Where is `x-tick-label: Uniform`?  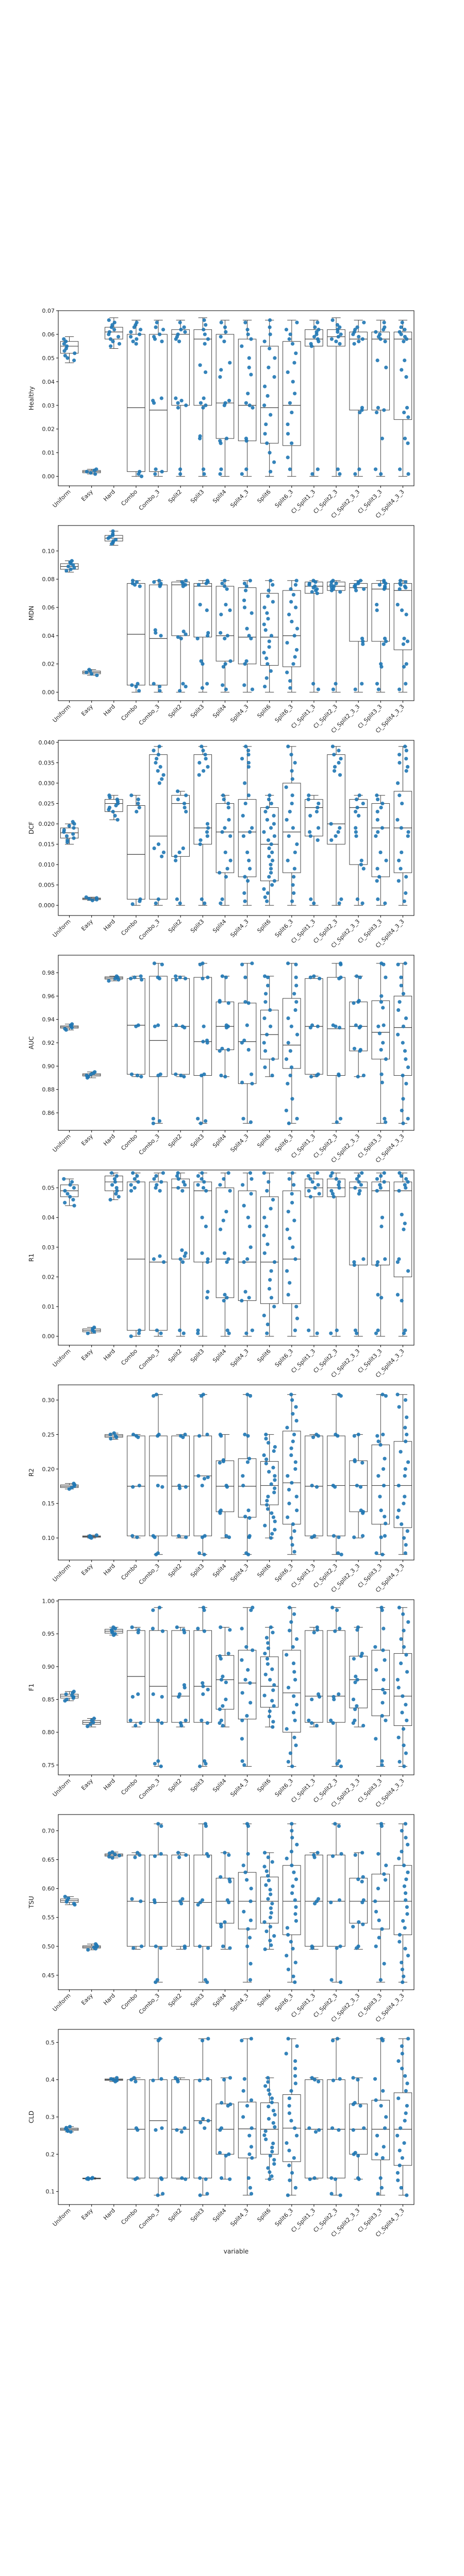 x-tick-label: Uniform is located at coordinates (62, 928).